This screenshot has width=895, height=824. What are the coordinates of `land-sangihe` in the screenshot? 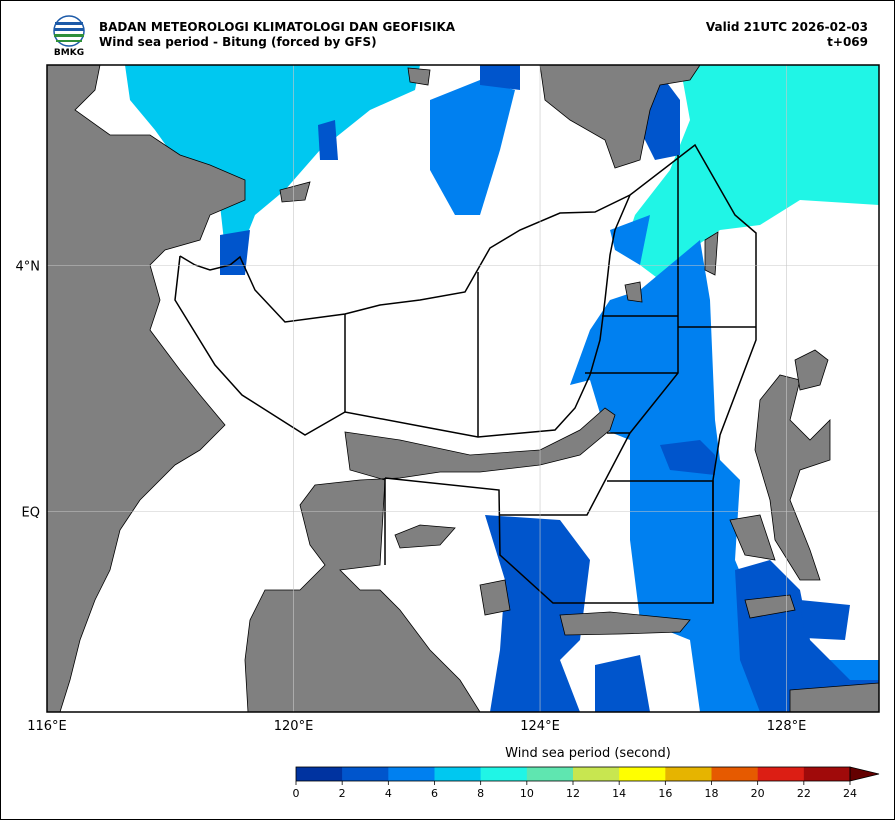 It's located at (711, 253).